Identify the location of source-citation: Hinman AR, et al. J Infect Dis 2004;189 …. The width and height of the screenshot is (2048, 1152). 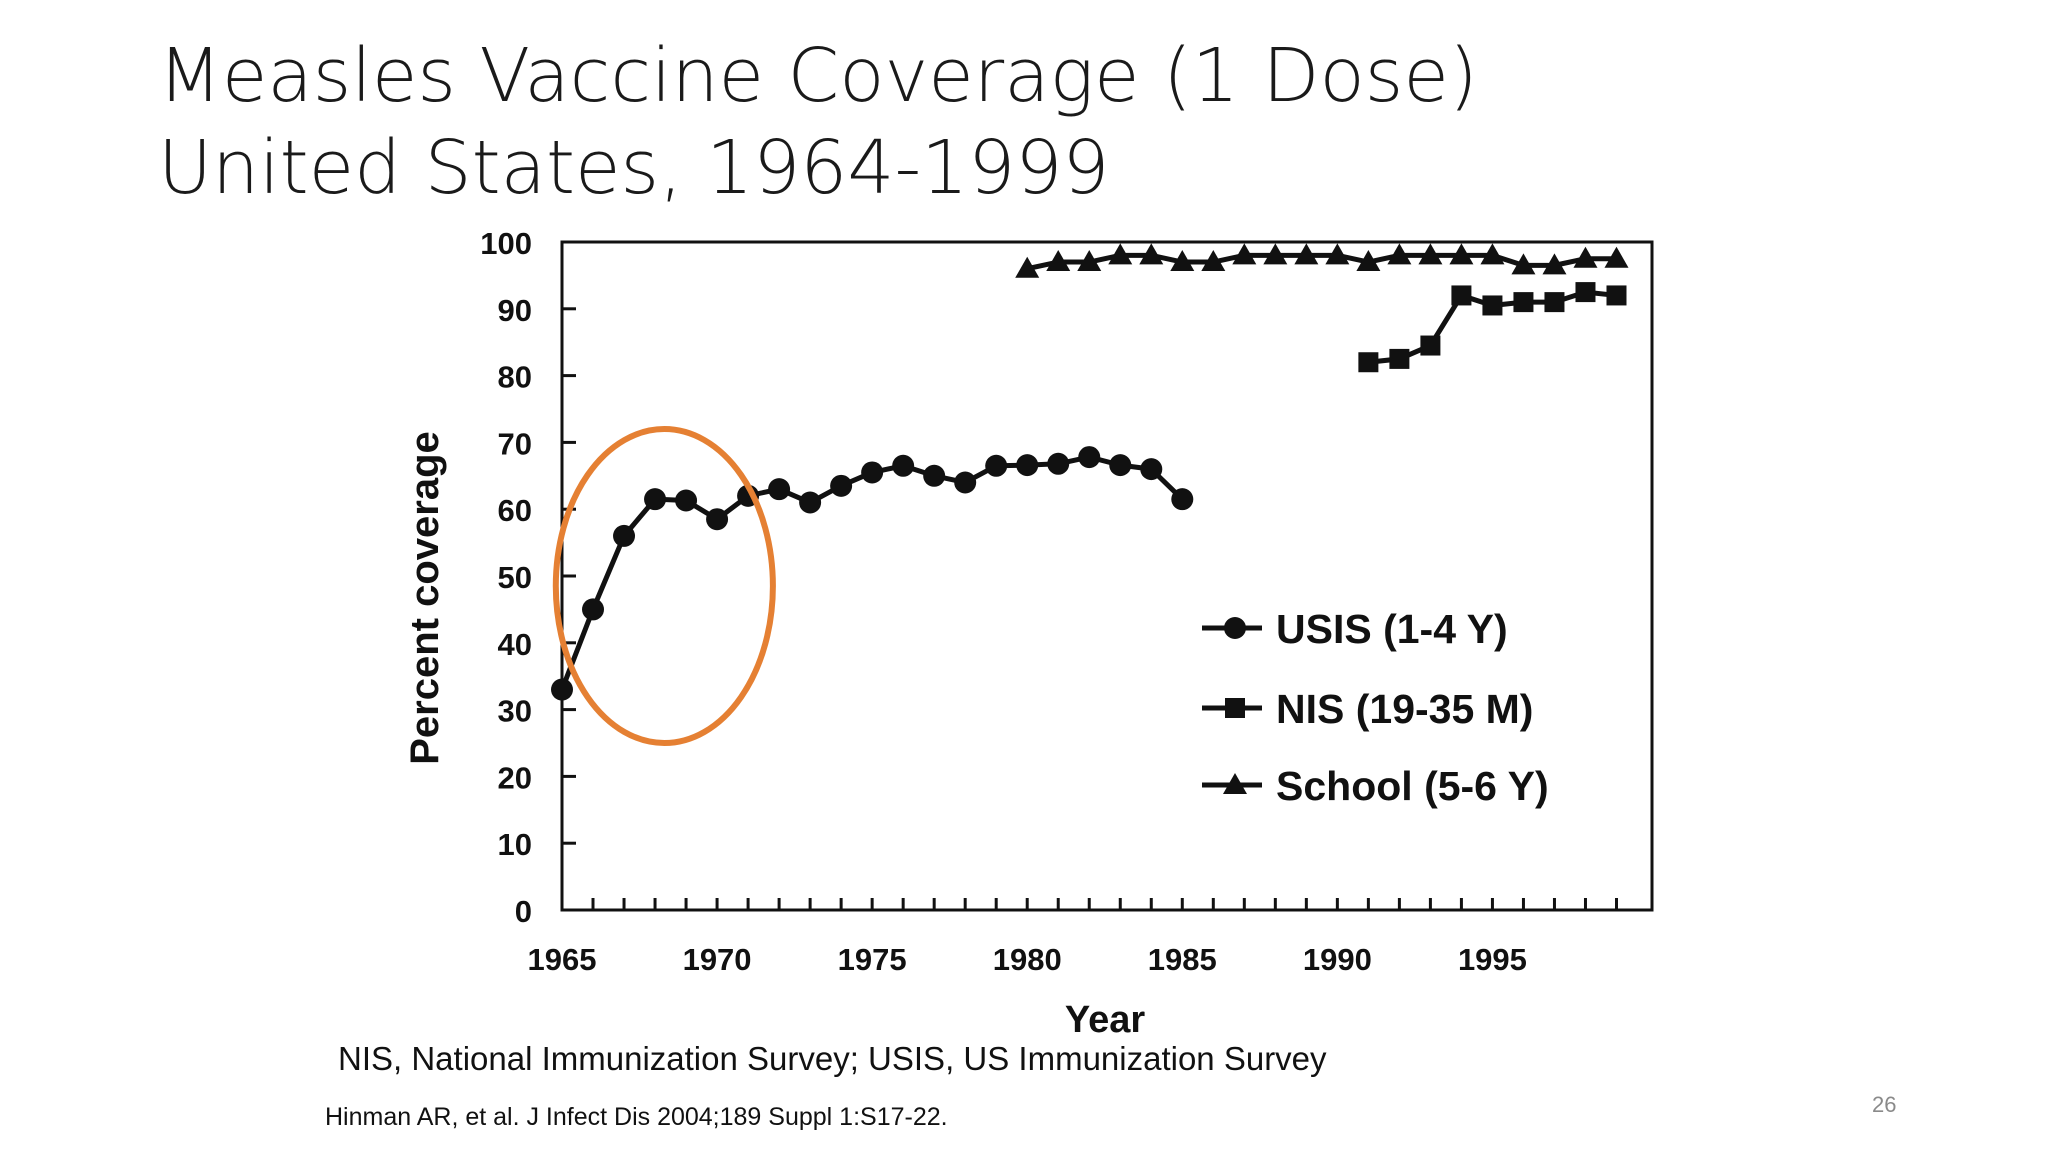
(636, 1117).